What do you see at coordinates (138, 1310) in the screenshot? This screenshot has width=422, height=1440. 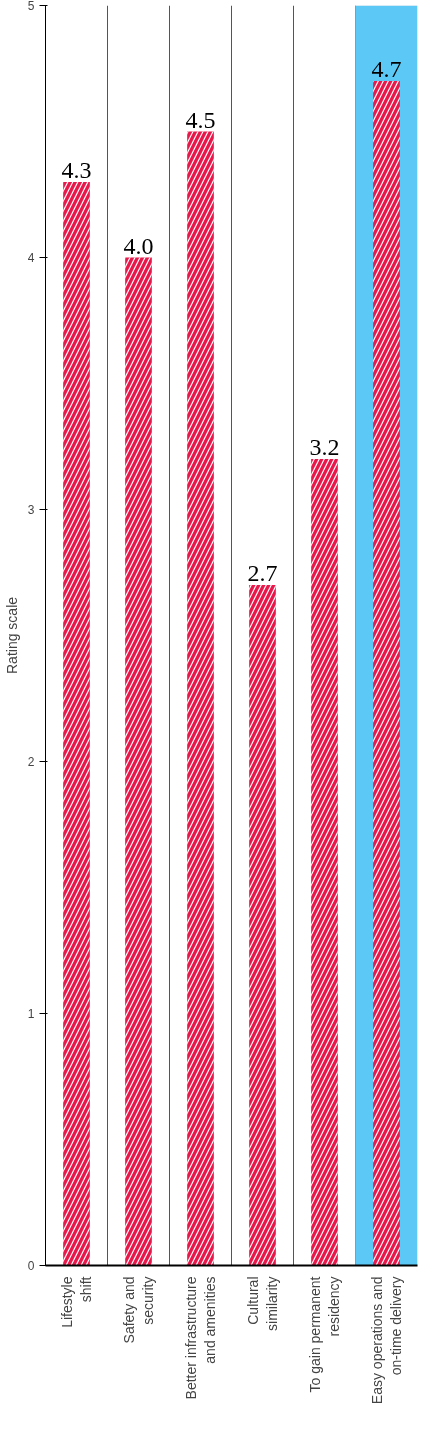 I see `x-tick-label: Safety and security` at bounding box center [138, 1310].